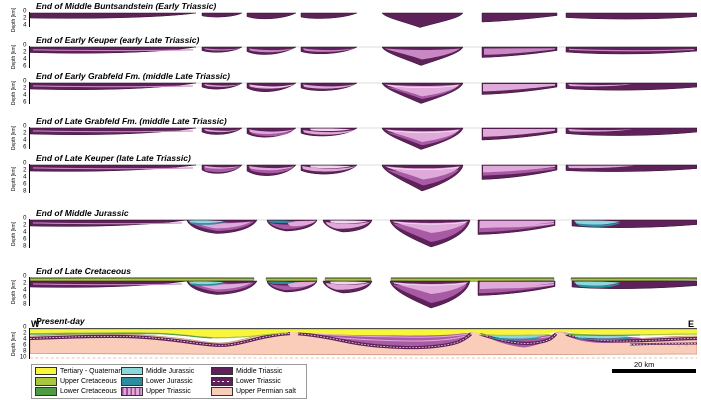 This screenshot has height=400, width=701. I want to click on legend-item: Upper Cretaceous, so click(78, 381).